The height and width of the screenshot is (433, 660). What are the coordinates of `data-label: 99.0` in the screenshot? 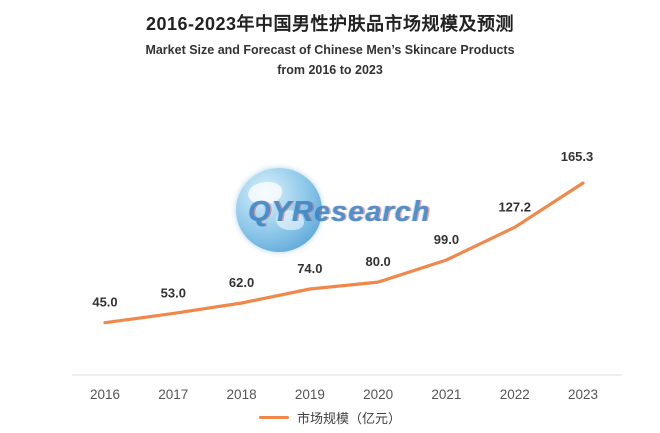 It's located at (446, 239).